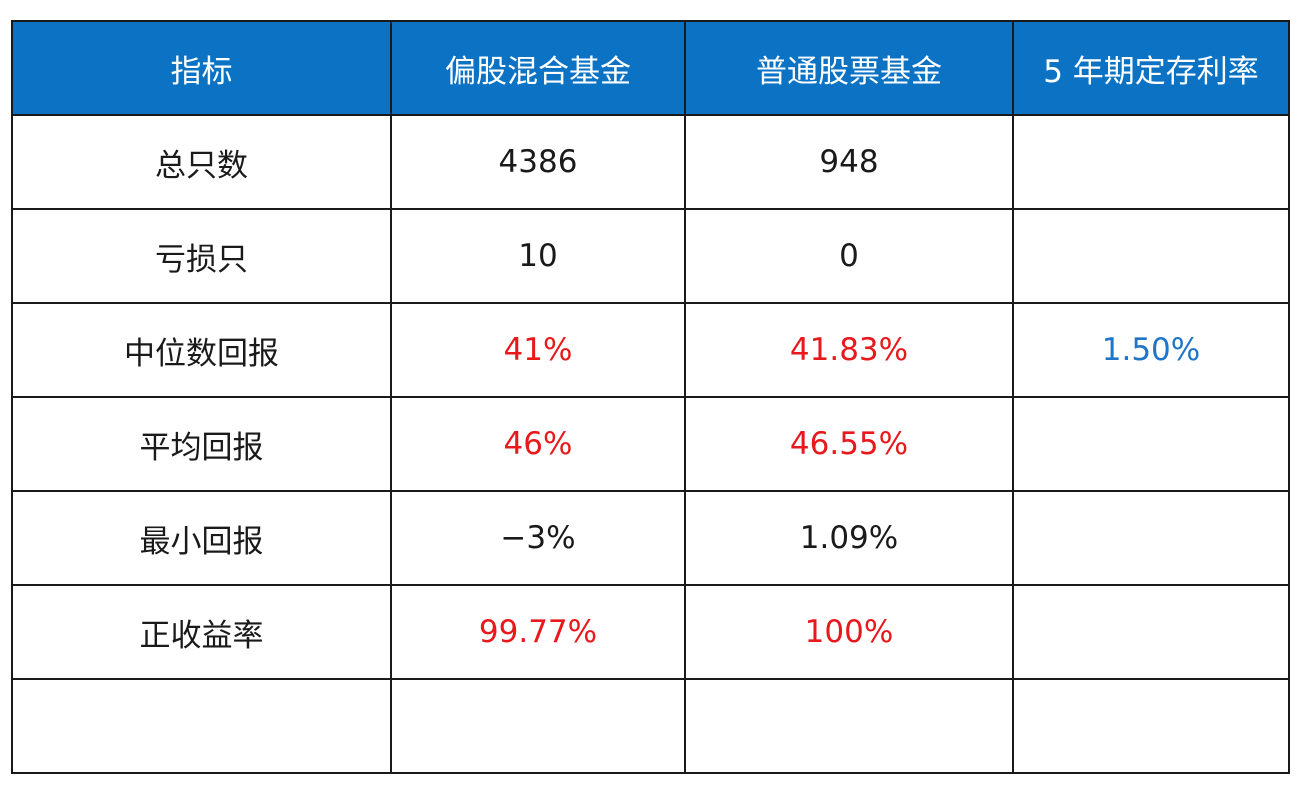 This screenshot has width=1308, height=786. Describe the element at coordinates (201, 256) in the screenshot. I see `row-label: 亏损只` at that location.